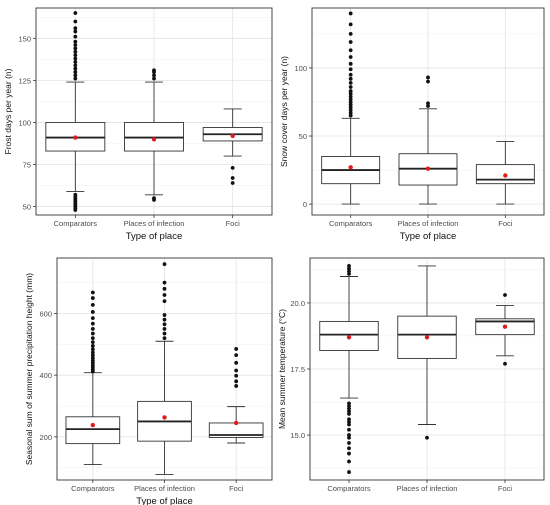 The image size is (550, 505). Describe the element at coordinates (305, 204) in the screenshot. I see `y-tick-label: 0` at that location.